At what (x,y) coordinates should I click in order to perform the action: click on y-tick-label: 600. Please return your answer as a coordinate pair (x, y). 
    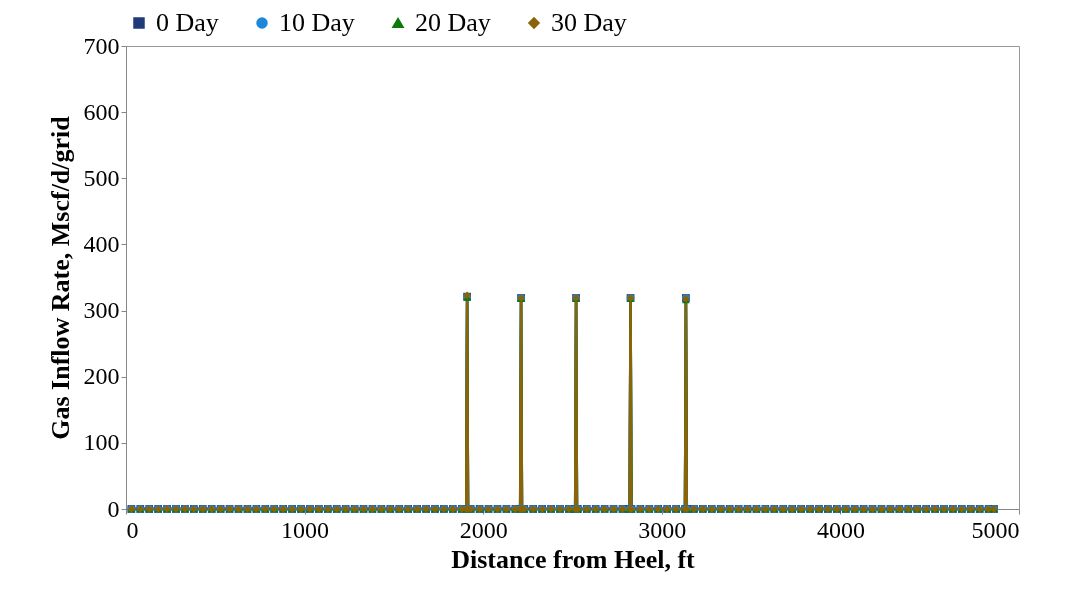
    Looking at the image, I should click on (101, 111).